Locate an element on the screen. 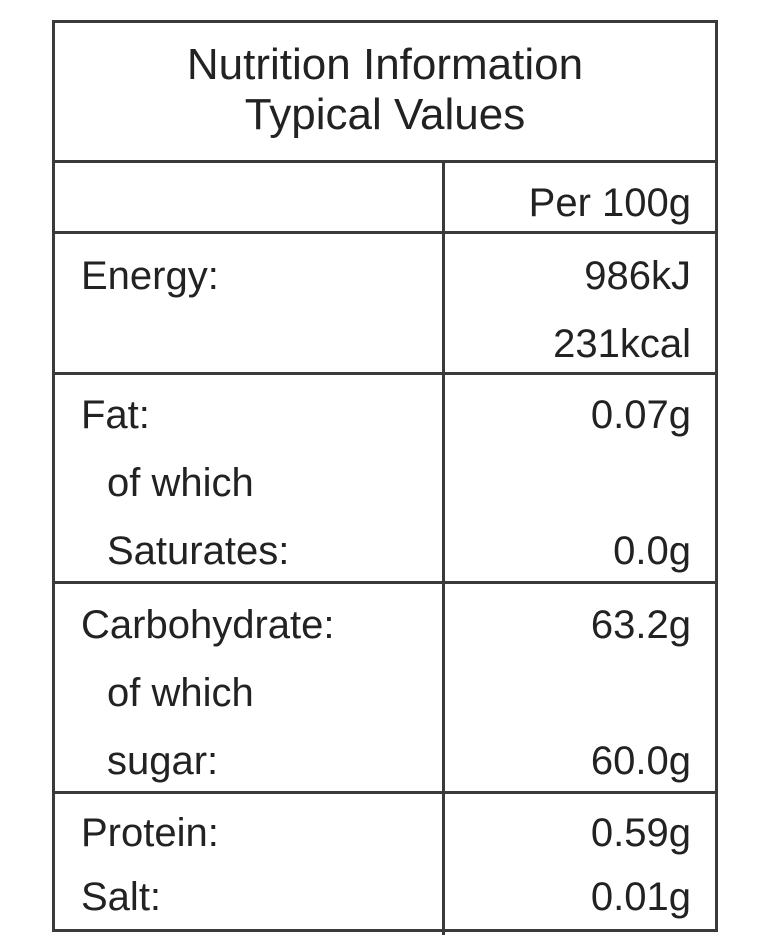  saturates-value: 0.0g is located at coordinates (652, 551).